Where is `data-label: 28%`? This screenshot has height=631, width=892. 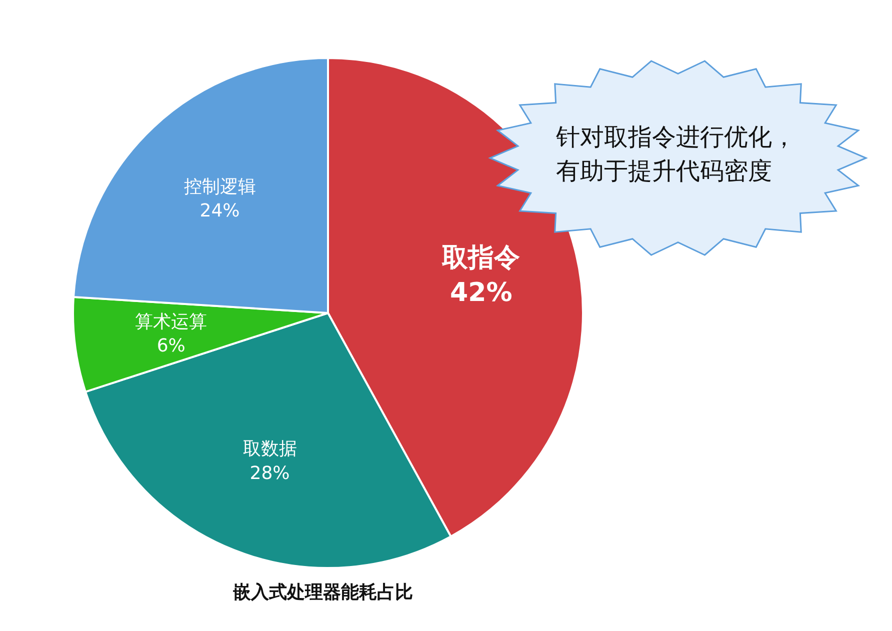
data-label: 28% is located at coordinates (270, 473).